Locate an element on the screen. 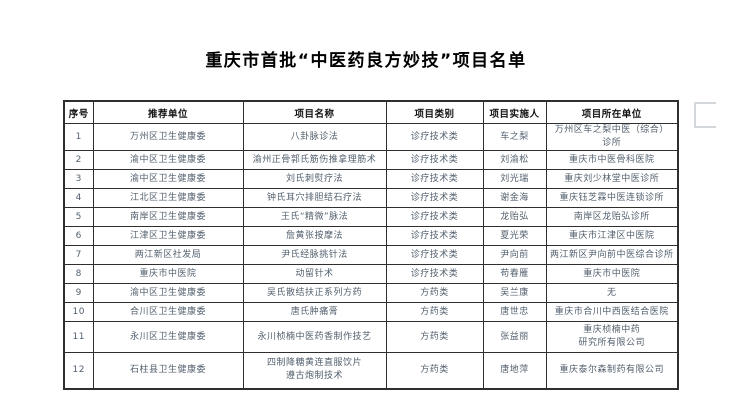  cell-host-organization: 南岸区龙贻弘诊所 is located at coordinates (612, 217).